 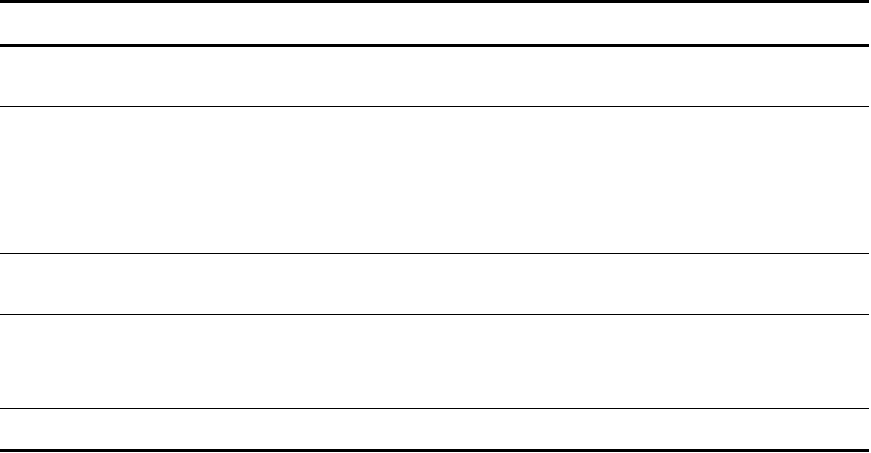 I want to click on table-top-rule, so click(x=434, y=1).